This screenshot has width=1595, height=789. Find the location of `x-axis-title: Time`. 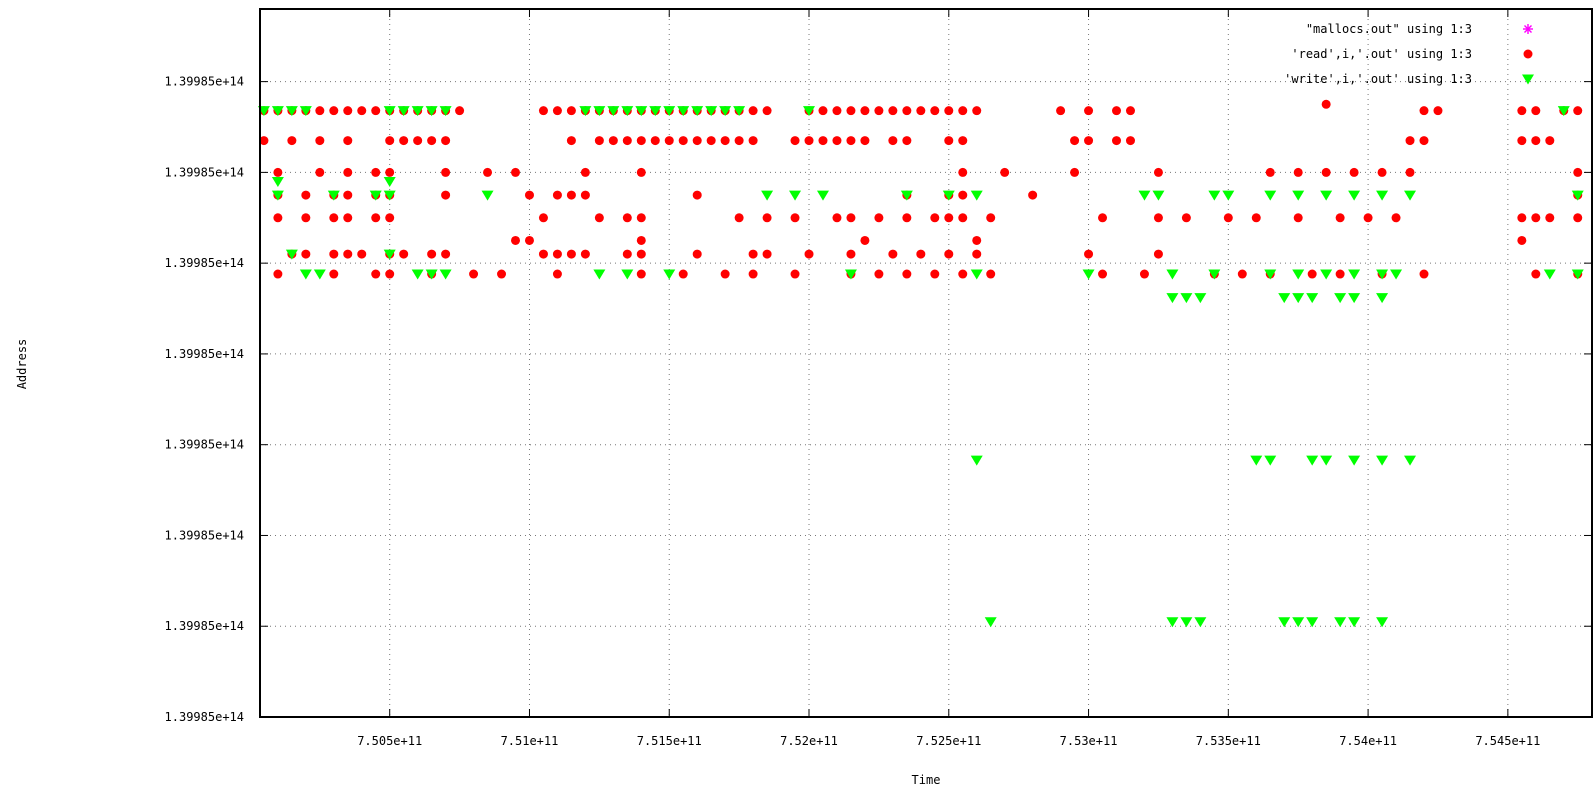

x-axis-title: Time is located at coordinates (926, 780).